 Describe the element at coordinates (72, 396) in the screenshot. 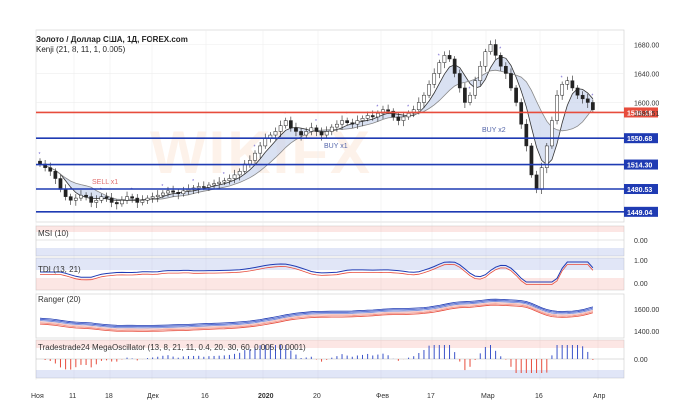

I see `time-tick-label: 11` at that location.